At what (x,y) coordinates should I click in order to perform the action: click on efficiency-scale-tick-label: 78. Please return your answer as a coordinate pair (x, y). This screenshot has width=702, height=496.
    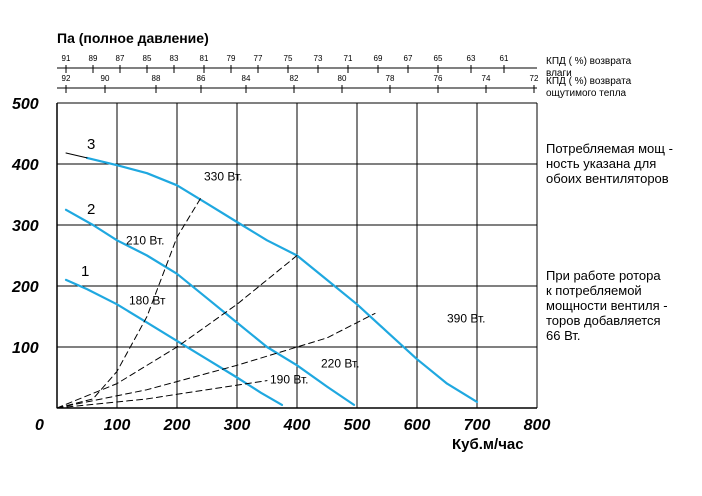
    Looking at the image, I should click on (390, 78).